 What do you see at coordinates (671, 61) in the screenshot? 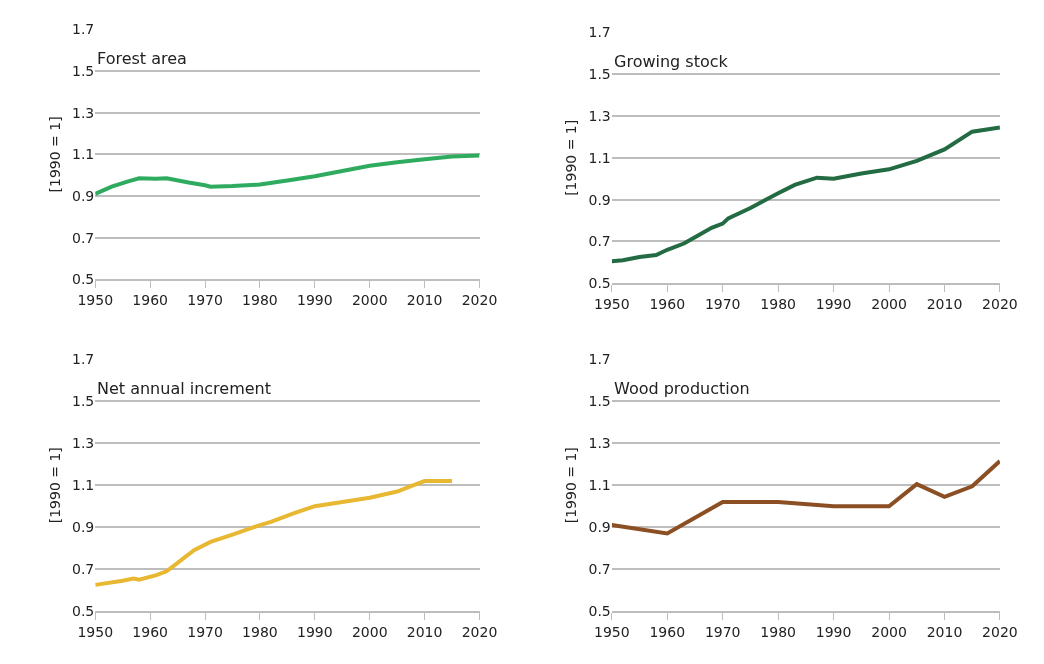
I see `text: Growing stock` at bounding box center [671, 61].